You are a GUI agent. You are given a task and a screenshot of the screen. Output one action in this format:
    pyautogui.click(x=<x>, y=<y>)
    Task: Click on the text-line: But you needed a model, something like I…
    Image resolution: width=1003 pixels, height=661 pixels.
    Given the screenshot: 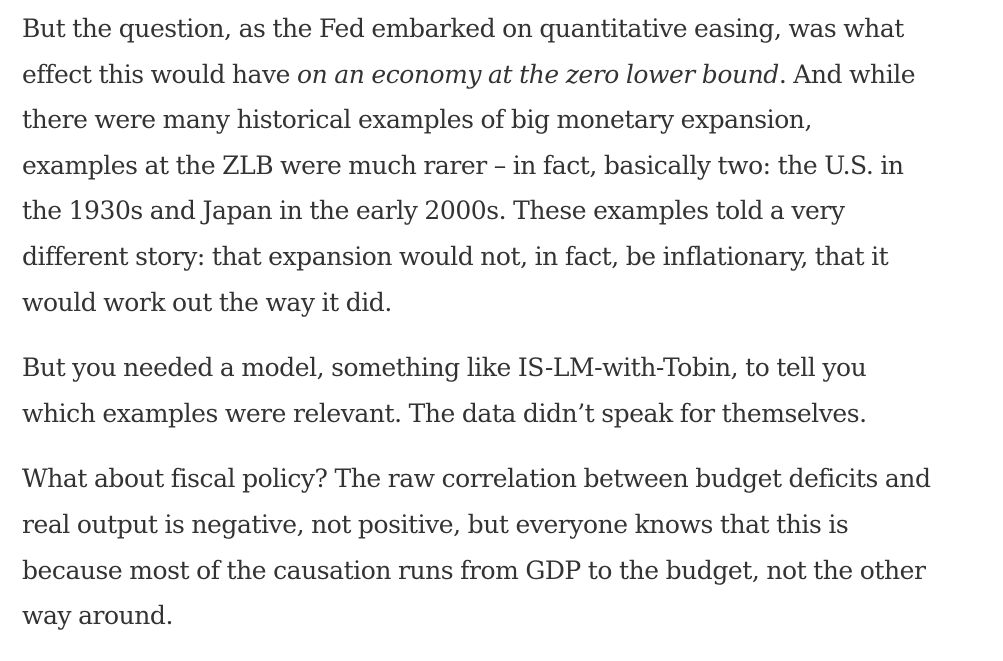 What is the action you would take?
    pyautogui.click(x=444, y=368)
    